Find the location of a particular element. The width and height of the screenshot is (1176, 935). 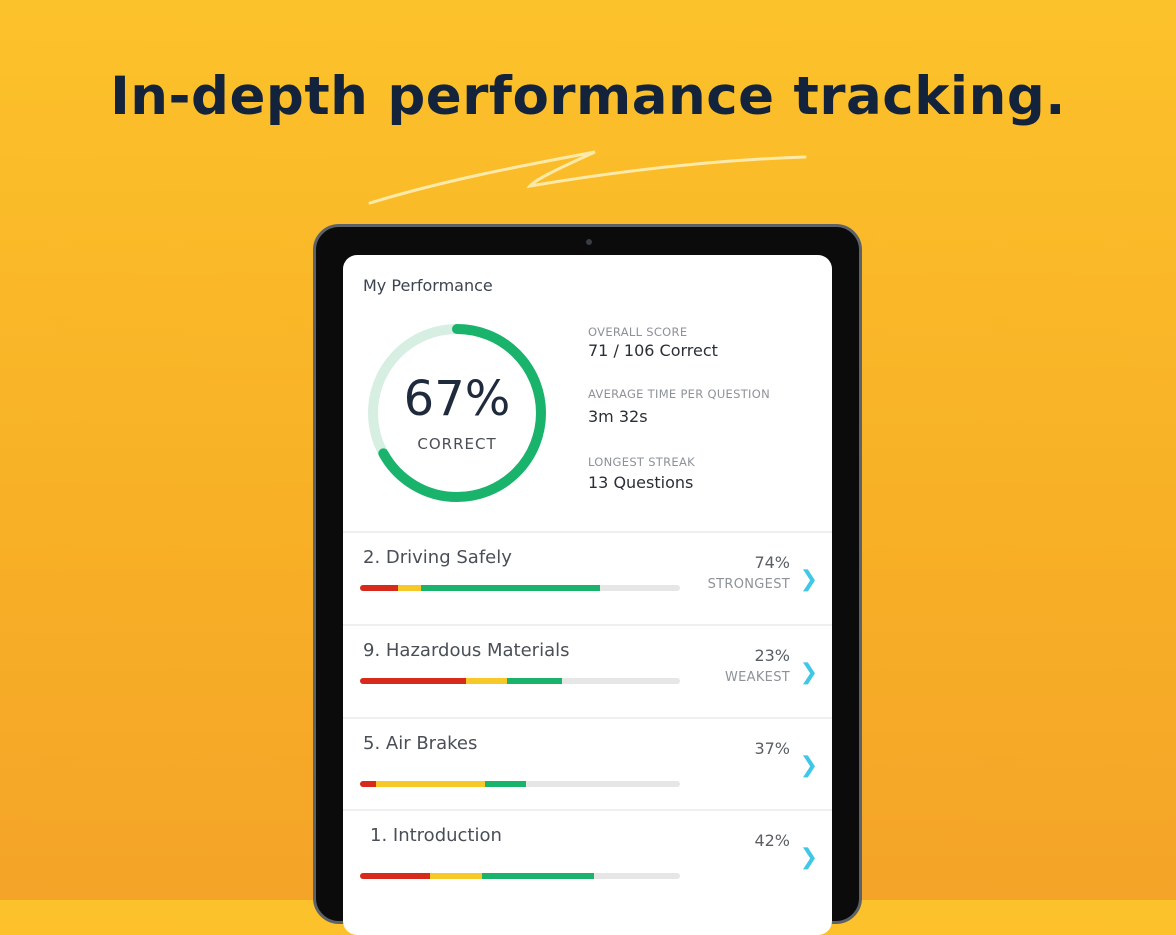

topic-row: 2. Driving Safely 74% STRONGEST ❯ is located at coordinates (587, 577).